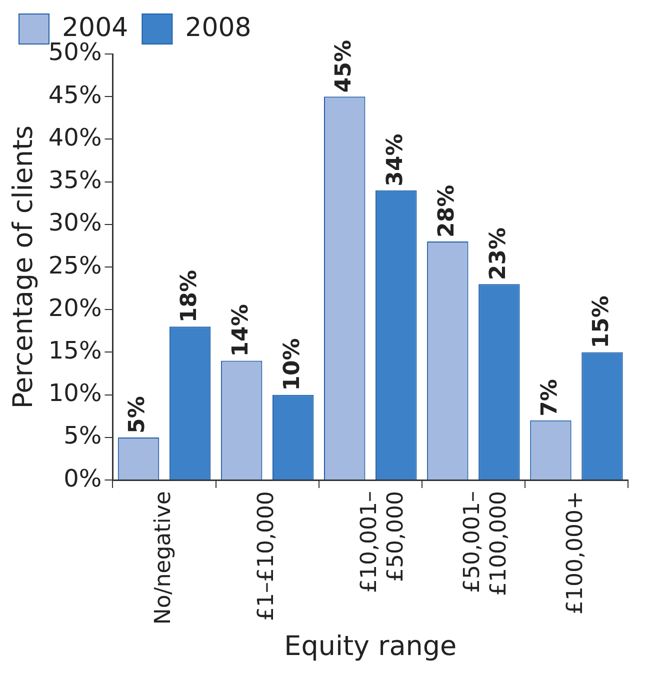 The height and width of the screenshot is (673, 648). What do you see at coordinates (75, 137) in the screenshot?
I see `y-tick-label: 40%` at bounding box center [75, 137].